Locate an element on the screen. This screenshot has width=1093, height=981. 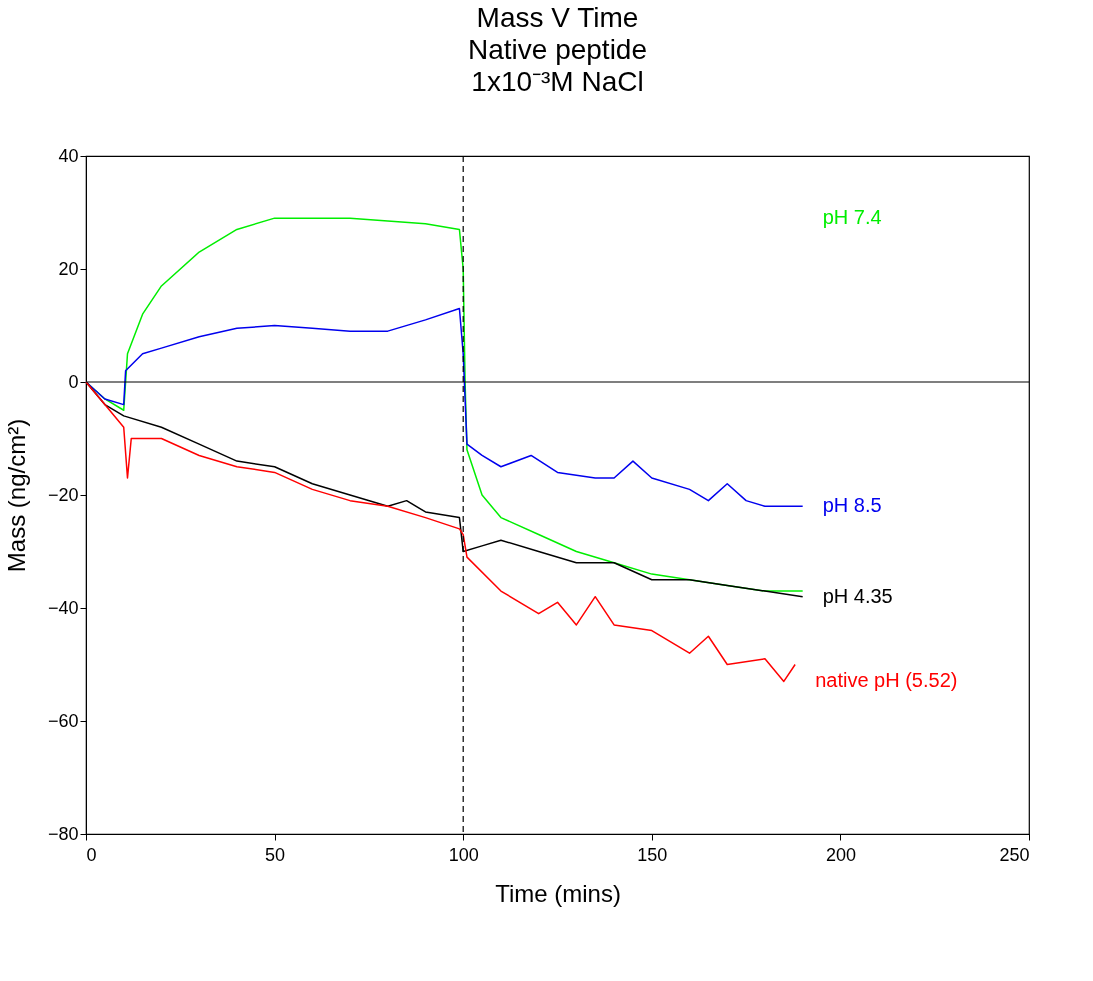
text: 1x10⁻³M NaCl is located at coordinates (557, 81).